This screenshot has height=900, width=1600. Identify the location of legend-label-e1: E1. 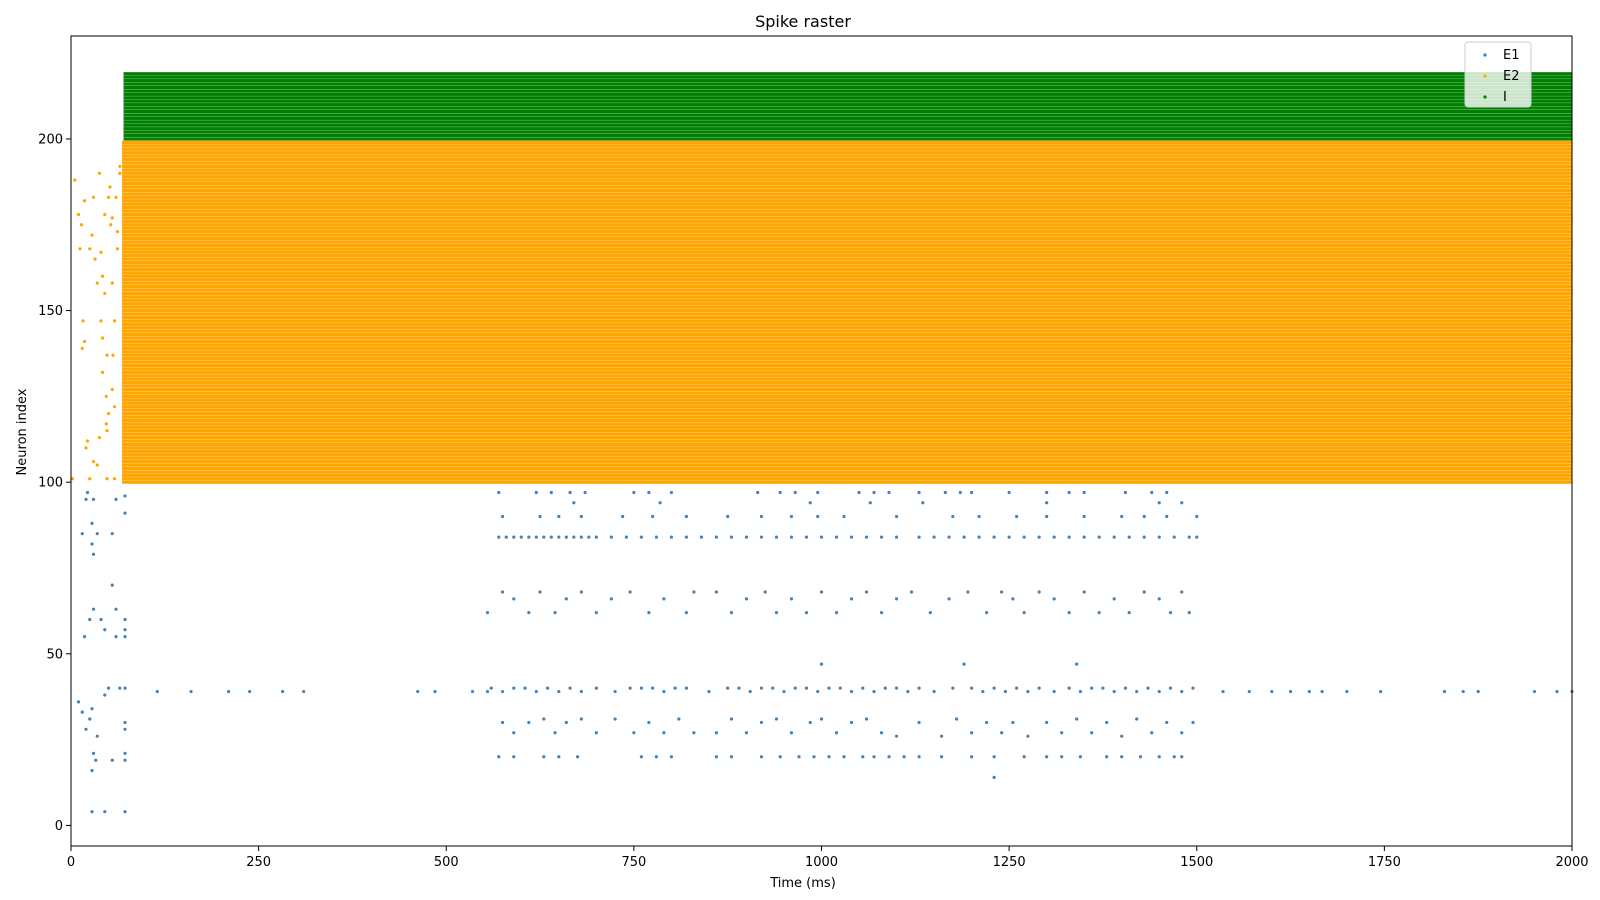
(1511, 55).